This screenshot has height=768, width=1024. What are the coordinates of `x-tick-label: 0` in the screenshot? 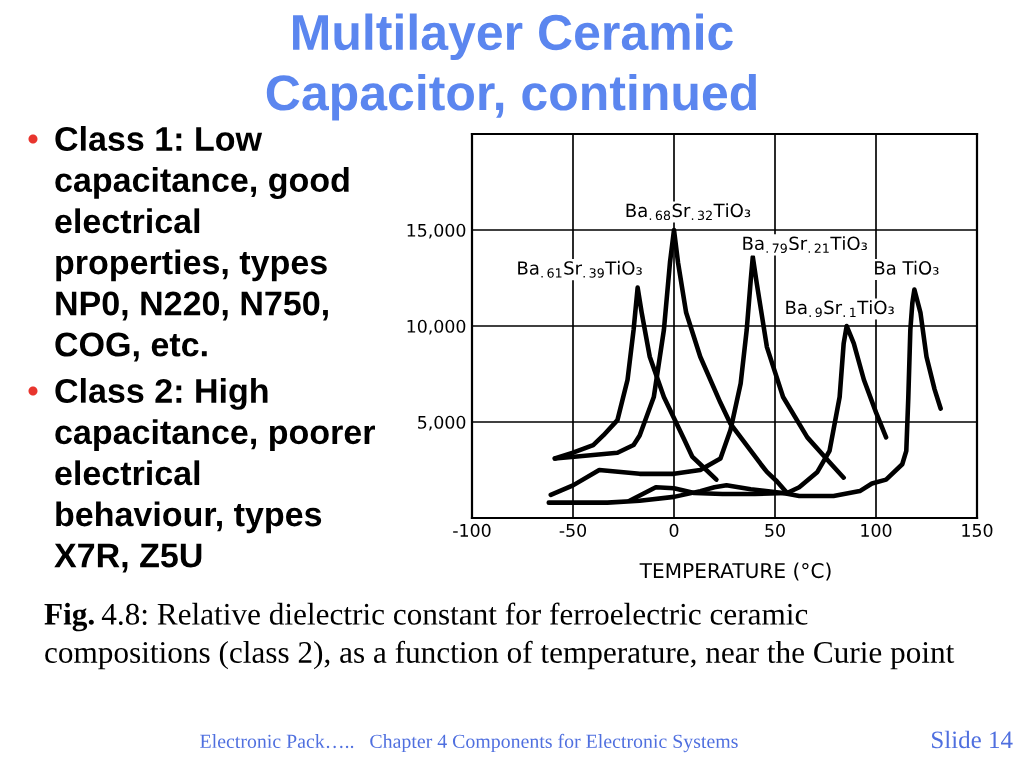 It's located at (674, 530).